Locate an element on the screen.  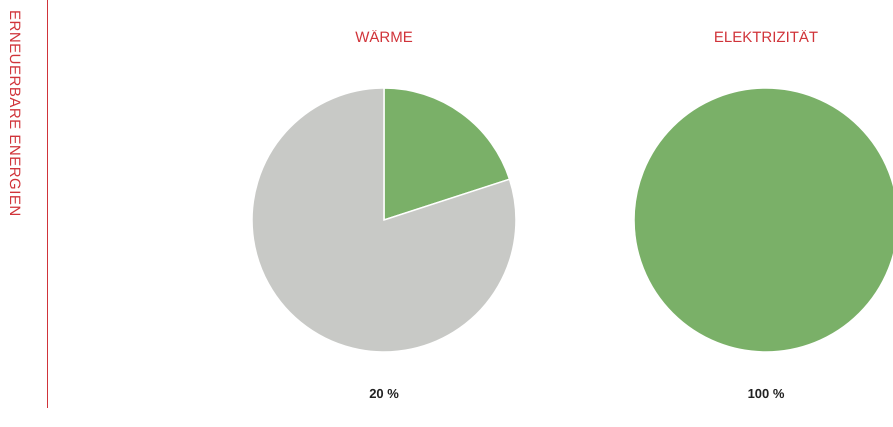
text: 20 % is located at coordinates (384, 393).